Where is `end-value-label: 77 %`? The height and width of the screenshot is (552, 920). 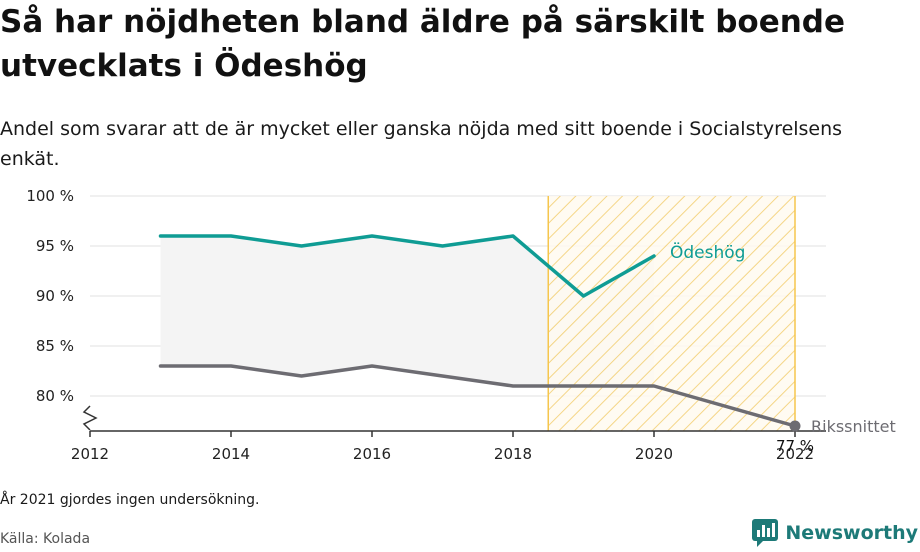 end-value-label: 77 % is located at coordinates (795, 446).